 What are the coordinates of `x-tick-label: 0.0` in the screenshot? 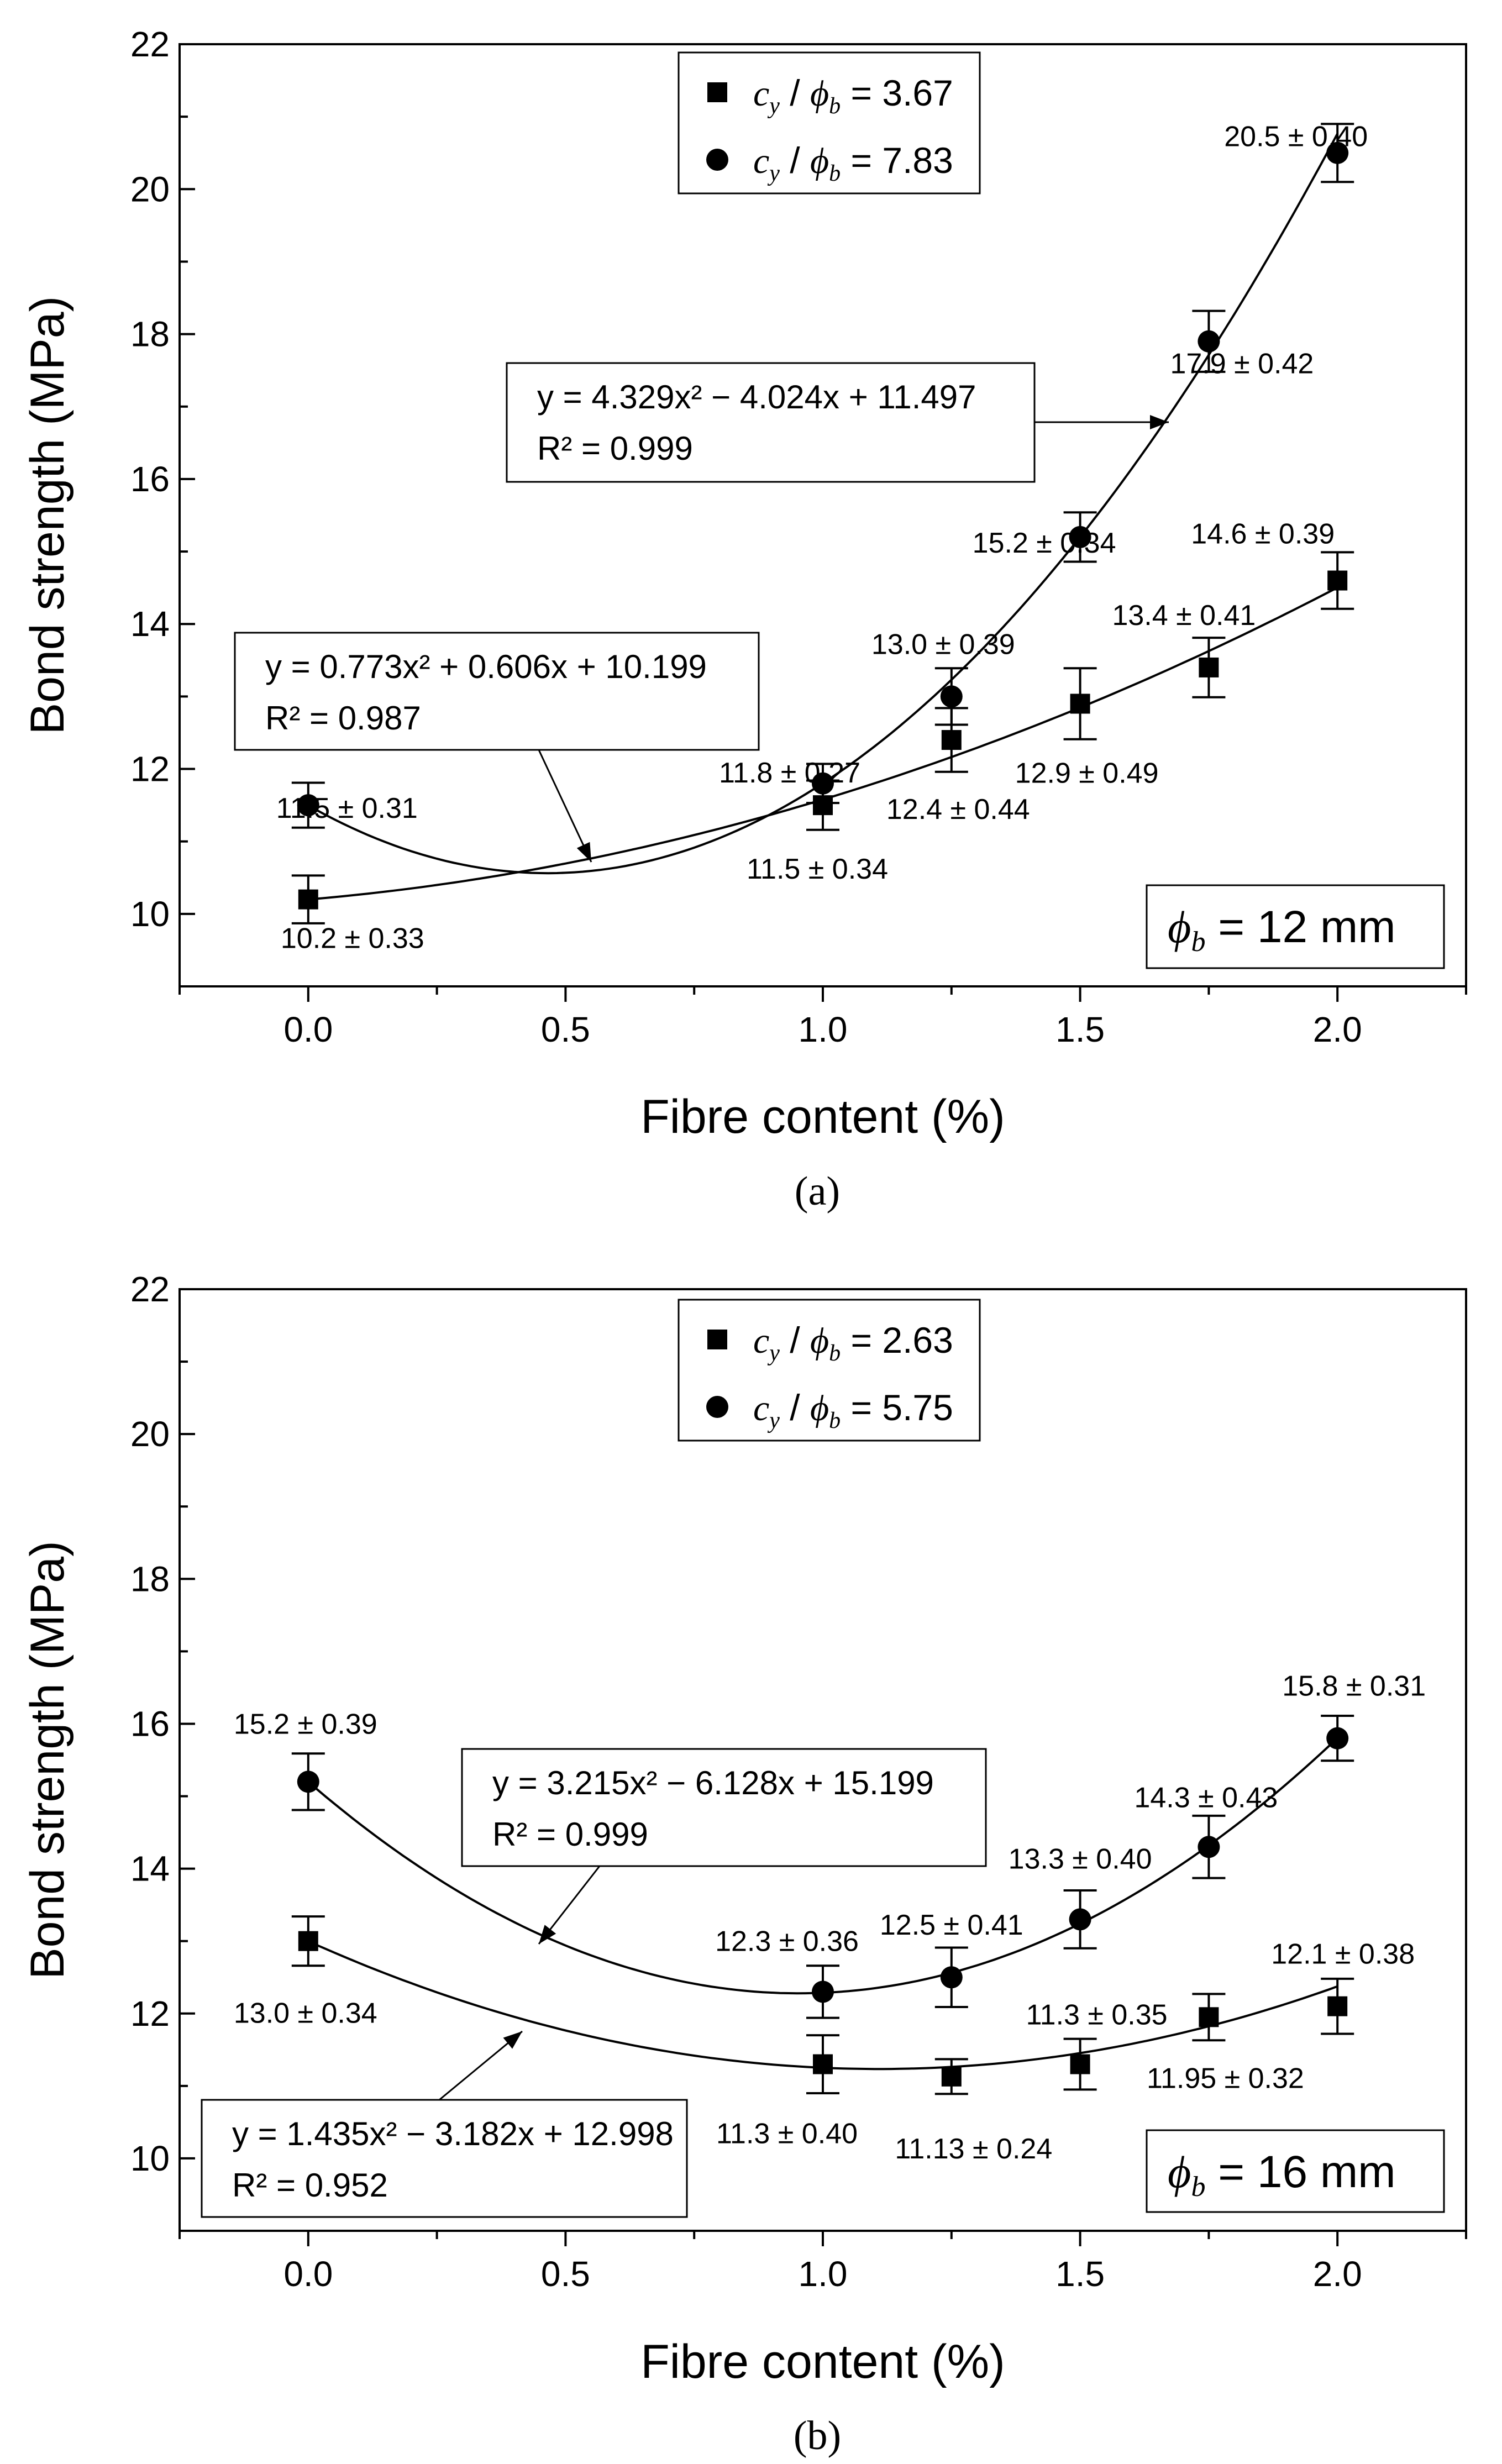 It's located at (308, 2274).